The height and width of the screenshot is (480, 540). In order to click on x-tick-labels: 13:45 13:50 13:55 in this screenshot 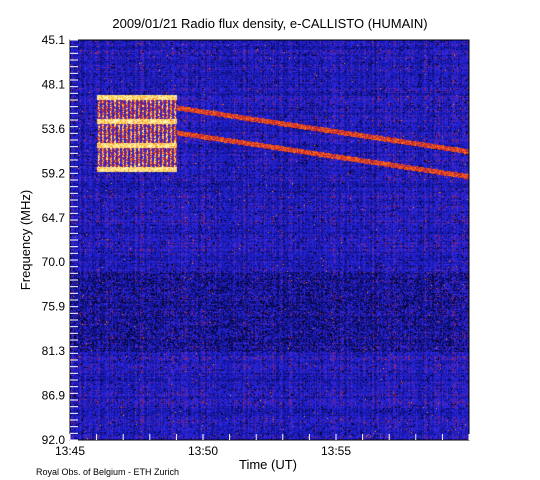, I will do `click(203, 451)`.